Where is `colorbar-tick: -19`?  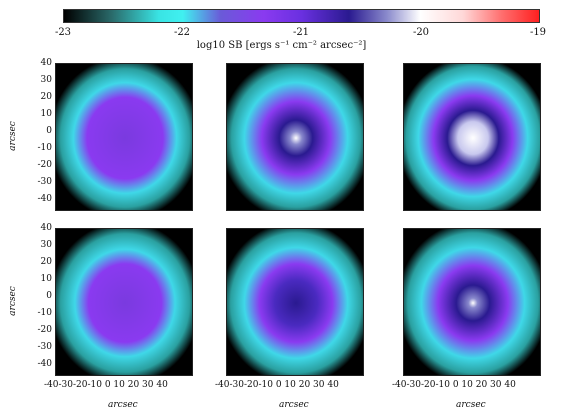
colorbar-tick: -19 is located at coordinates (538, 32).